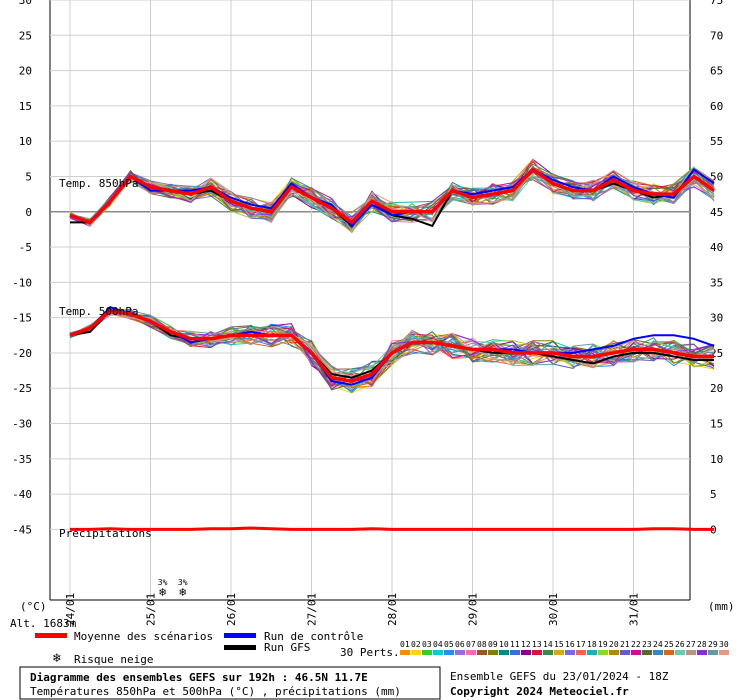 This screenshot has width=740, height=700. I want to click on pert-legend-id: 21, so click(625, 644).